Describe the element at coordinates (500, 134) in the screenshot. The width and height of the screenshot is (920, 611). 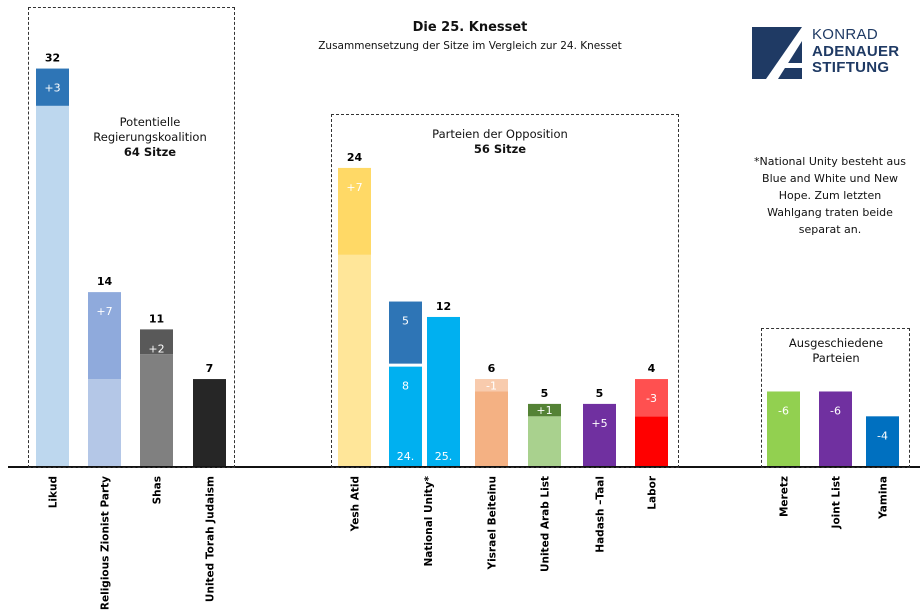
I see `opposition-label-text: Parteien der Opposition` at that location.